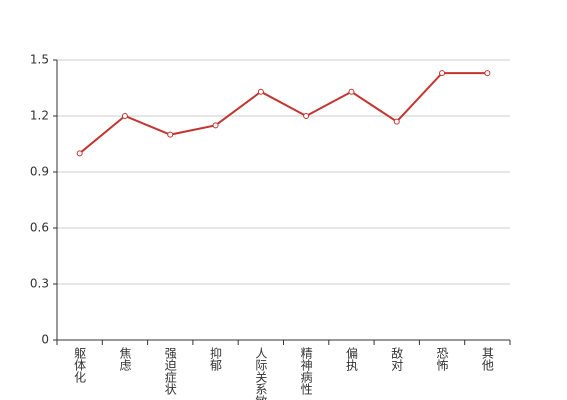 Image resolution: width=567 pixels, height=400 pixels. I want to click on y-tick-label: 1.5, so click(39, 60).